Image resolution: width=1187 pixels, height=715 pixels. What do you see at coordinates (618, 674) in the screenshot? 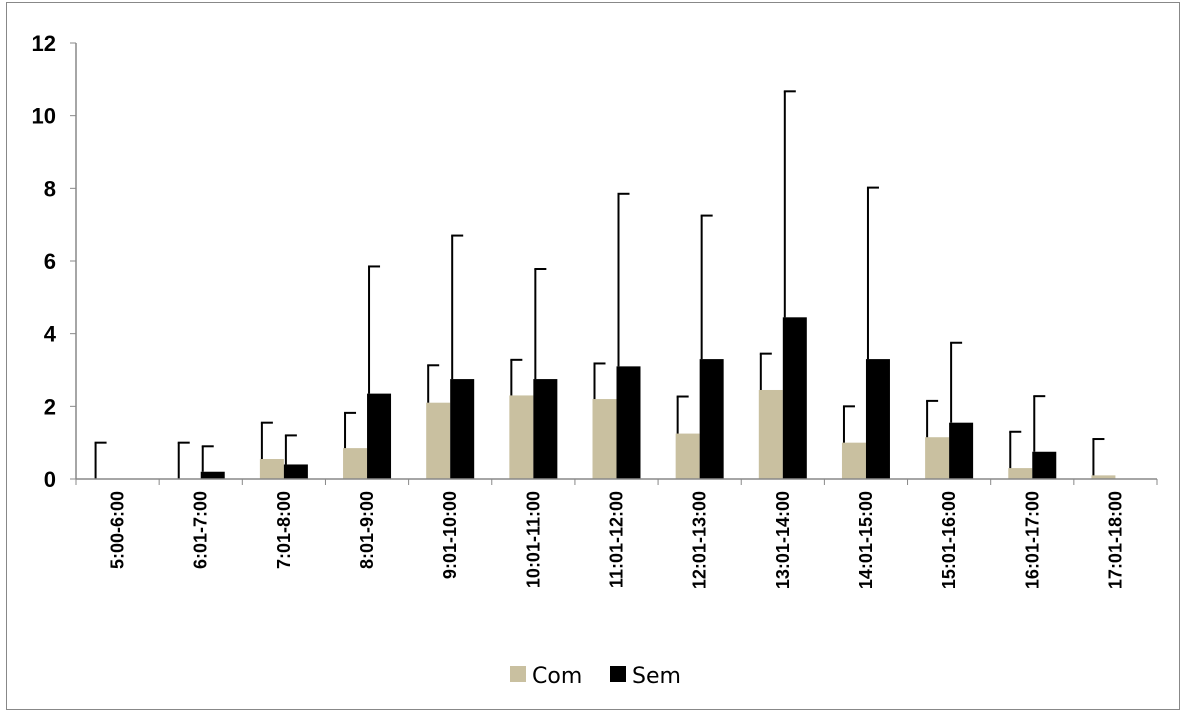
I see `legend-swatch-sem` at bounding box center [618, 674].